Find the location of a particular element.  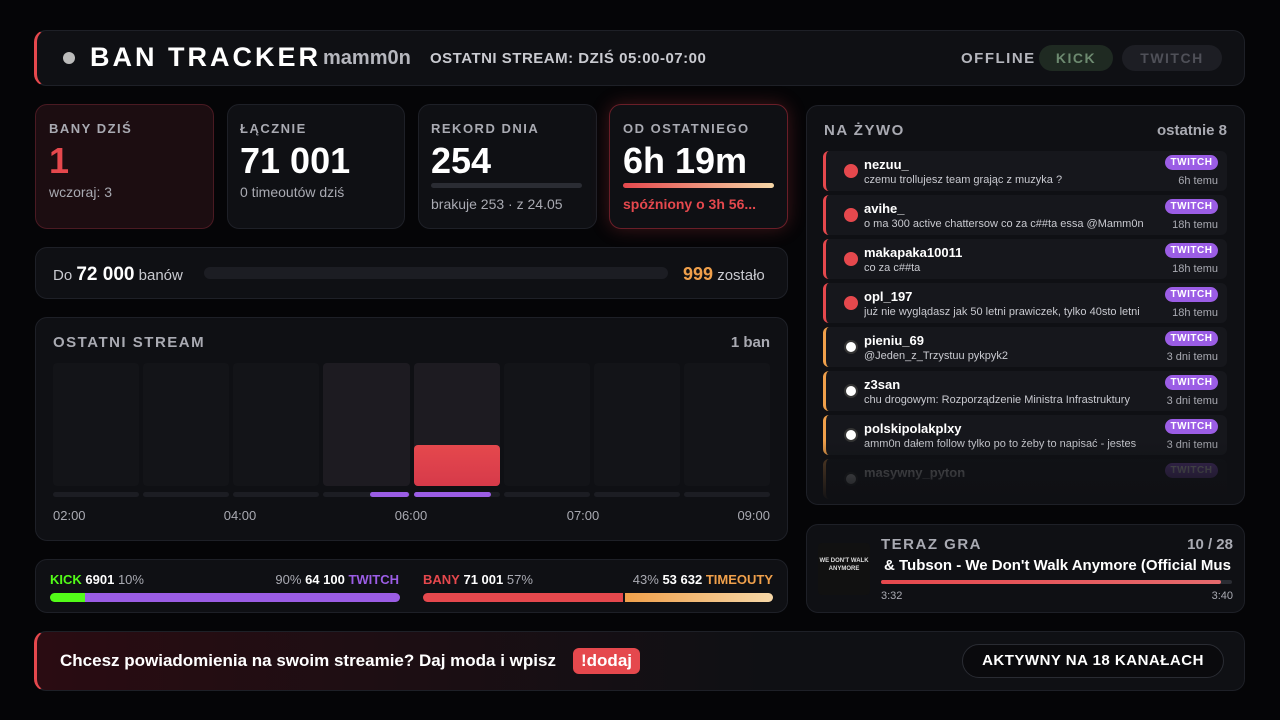

song-progress is located at coordinates (1051, 582).